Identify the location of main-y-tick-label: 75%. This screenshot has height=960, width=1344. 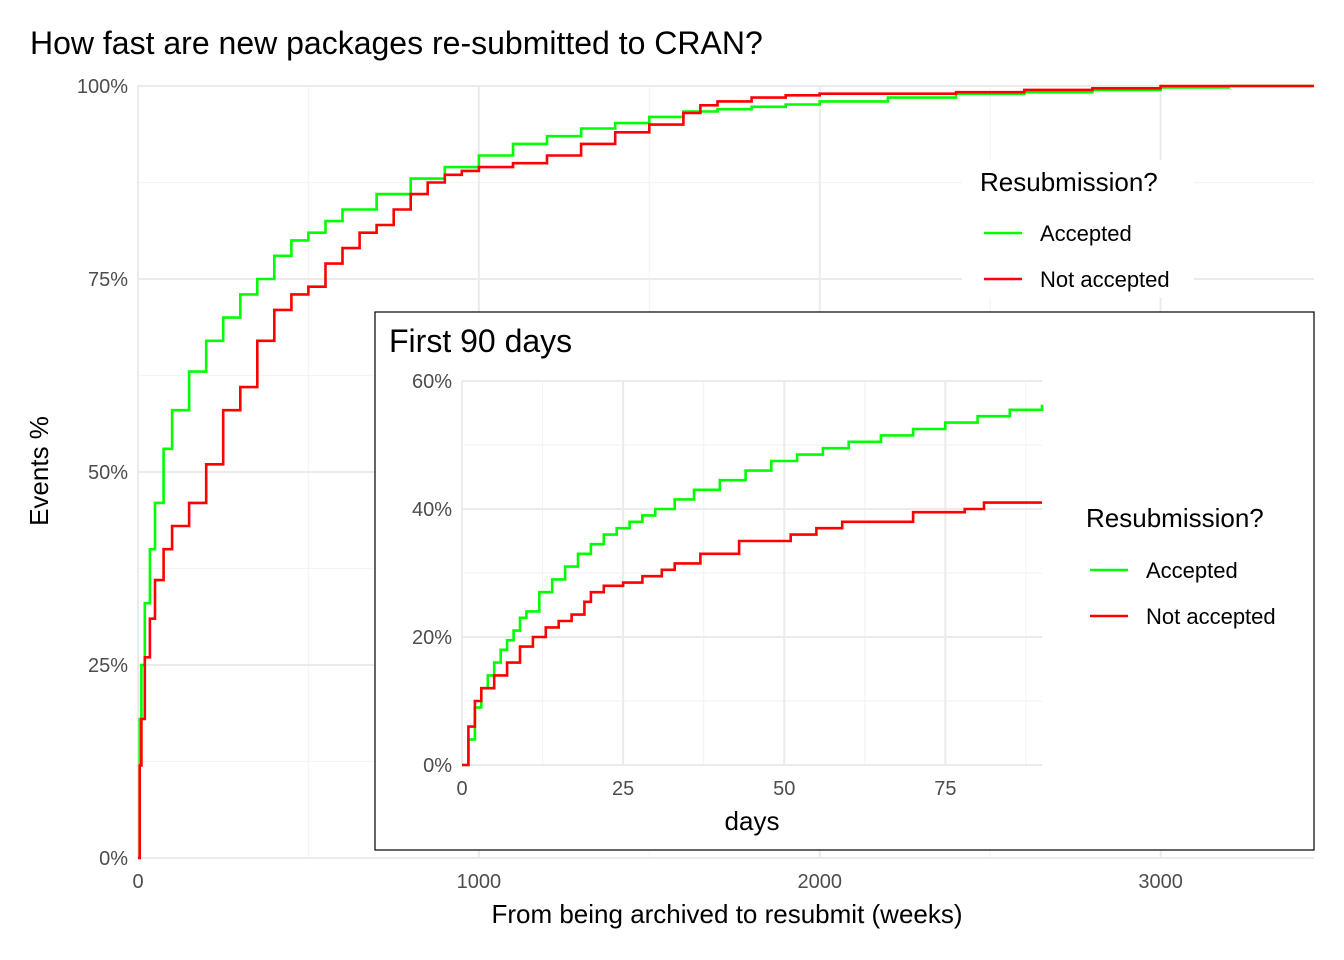
(108, 280).